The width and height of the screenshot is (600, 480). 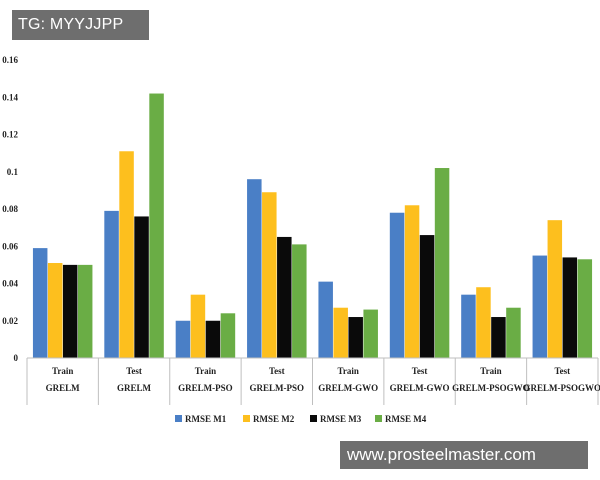 I want to click on y-tick-label: 0.02, so click(x=10, y=321).